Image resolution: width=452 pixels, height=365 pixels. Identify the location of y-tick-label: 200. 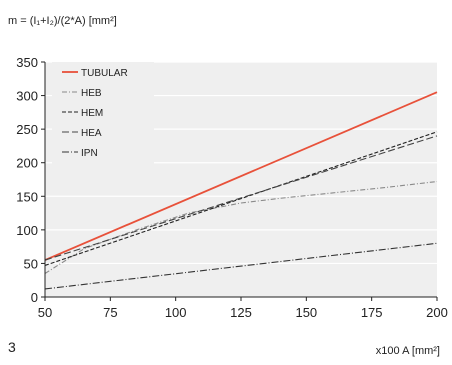
(27, 163).